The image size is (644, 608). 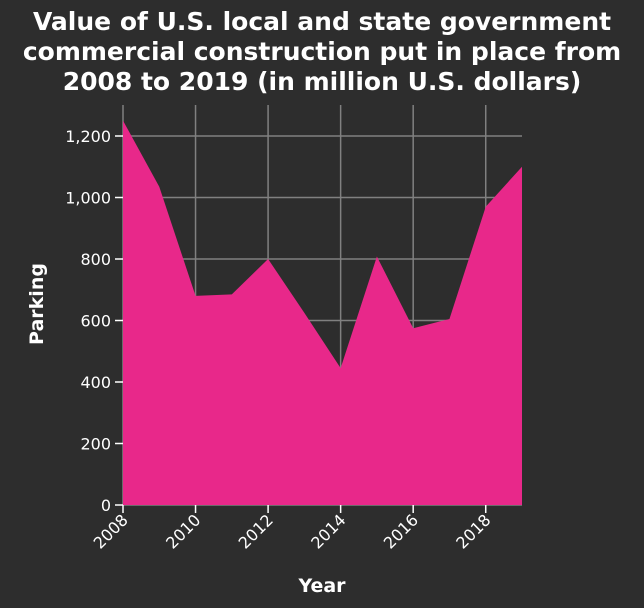 I want to click on x-tick-label: 2008, so click(x=111, y=531).